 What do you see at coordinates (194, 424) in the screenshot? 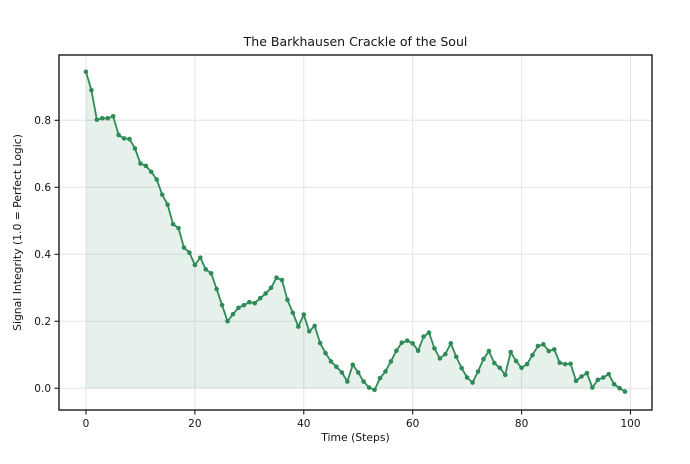
I see `x-tick-label: 20` at bounding box center [194, 424].